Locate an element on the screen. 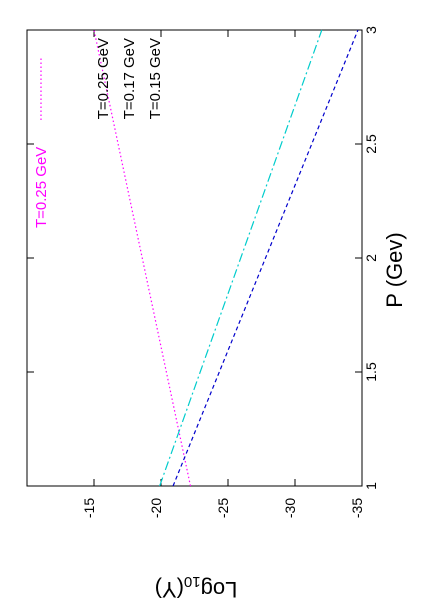 The image size is (421, 600). y-tick-label: -20 is located at coordinates (156, 508).